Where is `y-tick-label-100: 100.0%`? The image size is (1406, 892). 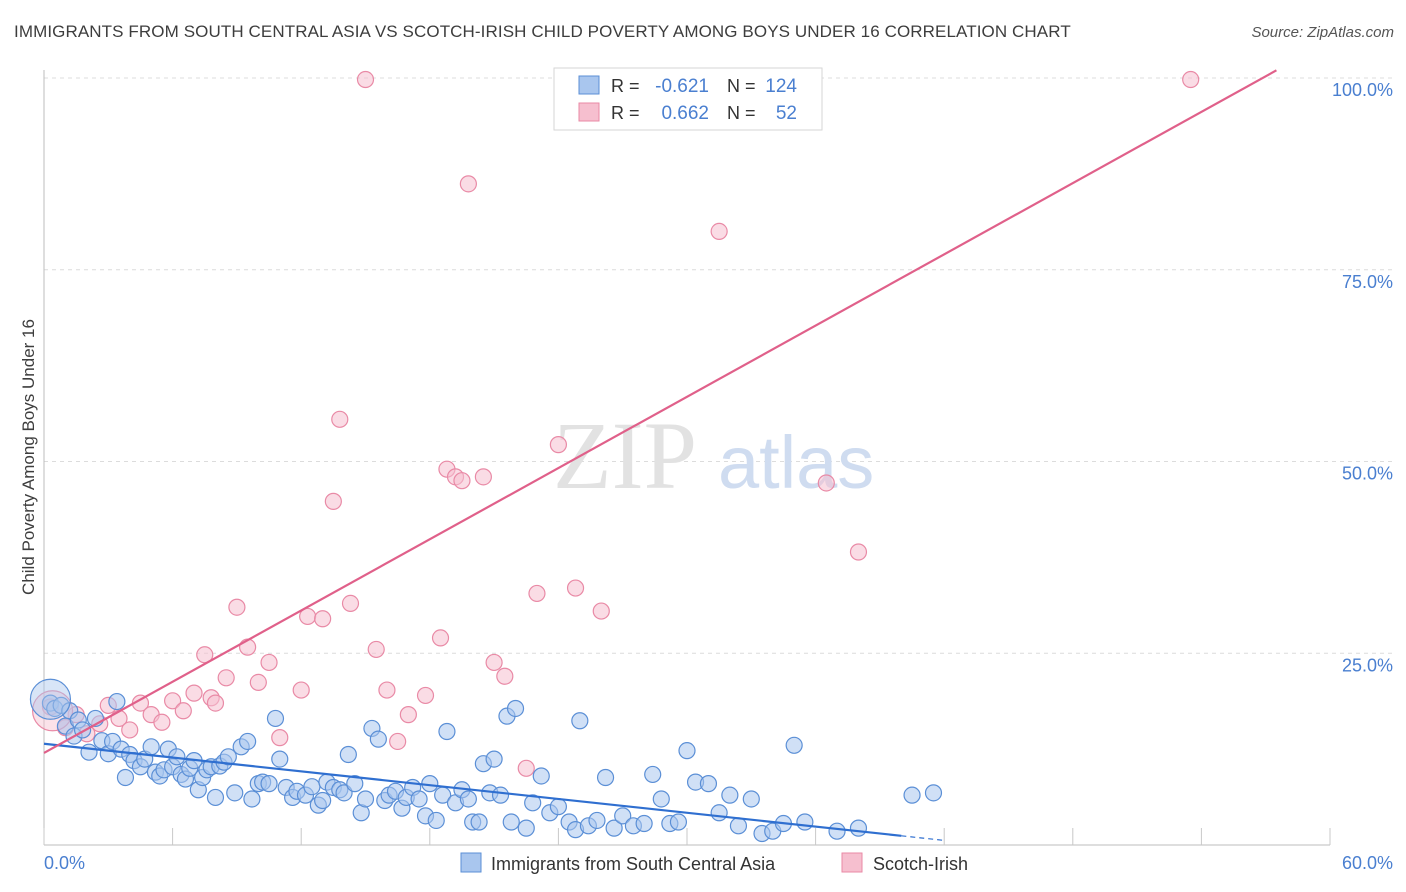 y-tick-label-100: 100.0% is located at coordinates (1362, 90).